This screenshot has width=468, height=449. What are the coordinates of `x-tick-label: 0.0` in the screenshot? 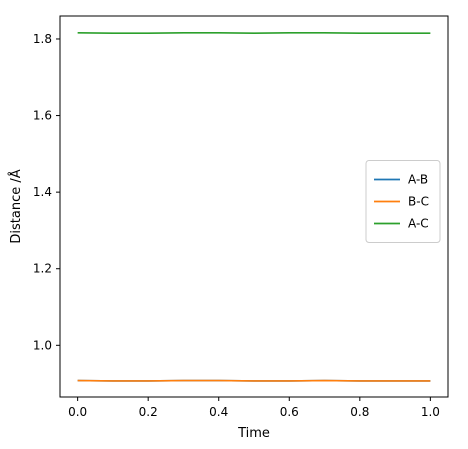 It's located at (77, 412).